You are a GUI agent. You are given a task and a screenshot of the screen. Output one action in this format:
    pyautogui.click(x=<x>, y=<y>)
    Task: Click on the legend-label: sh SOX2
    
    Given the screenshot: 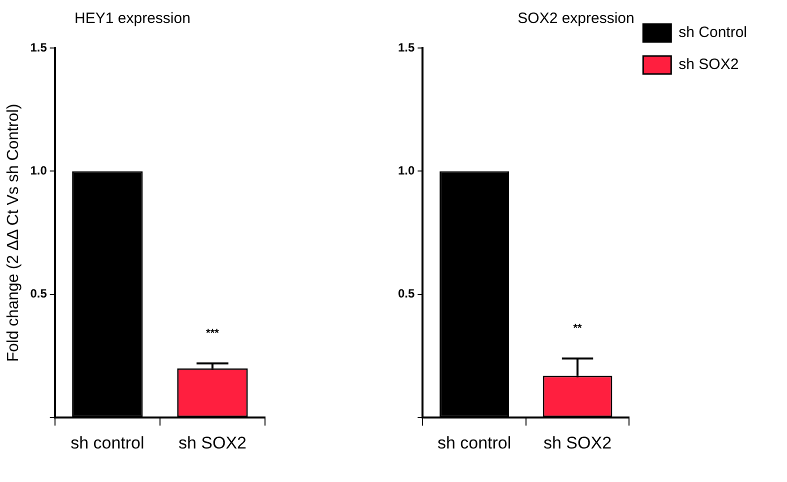 What is the action you would take?
    pyautogui.click(x=708, y=65)
    